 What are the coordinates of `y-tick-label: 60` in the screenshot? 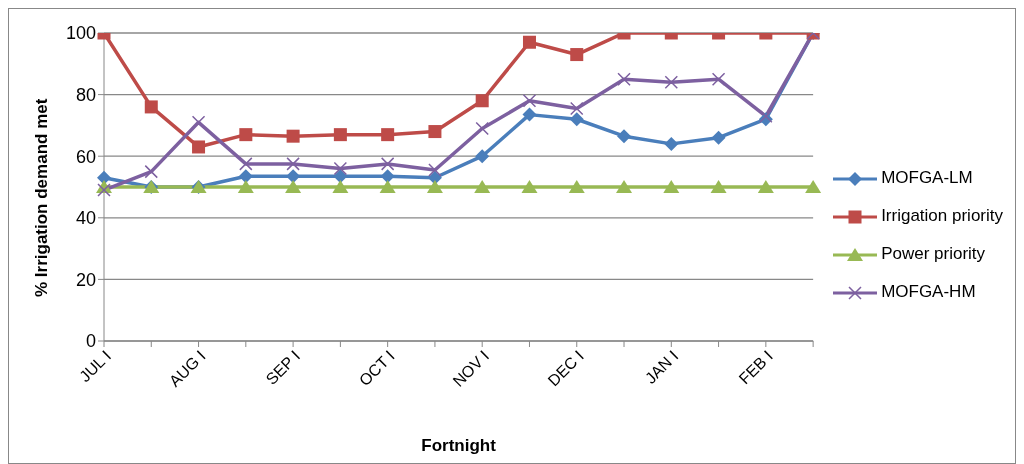 It's located at (85, 156).